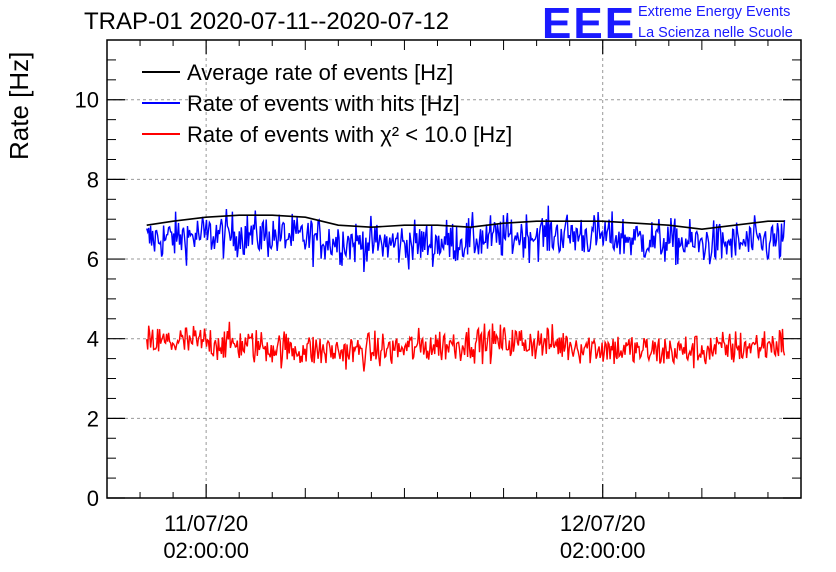 The height and width of the screenshot is (572, 836). Describe the element at coordinates (603, 523) in the screenshot. I see `x-tick-label-date: 12/07/20` at that location.